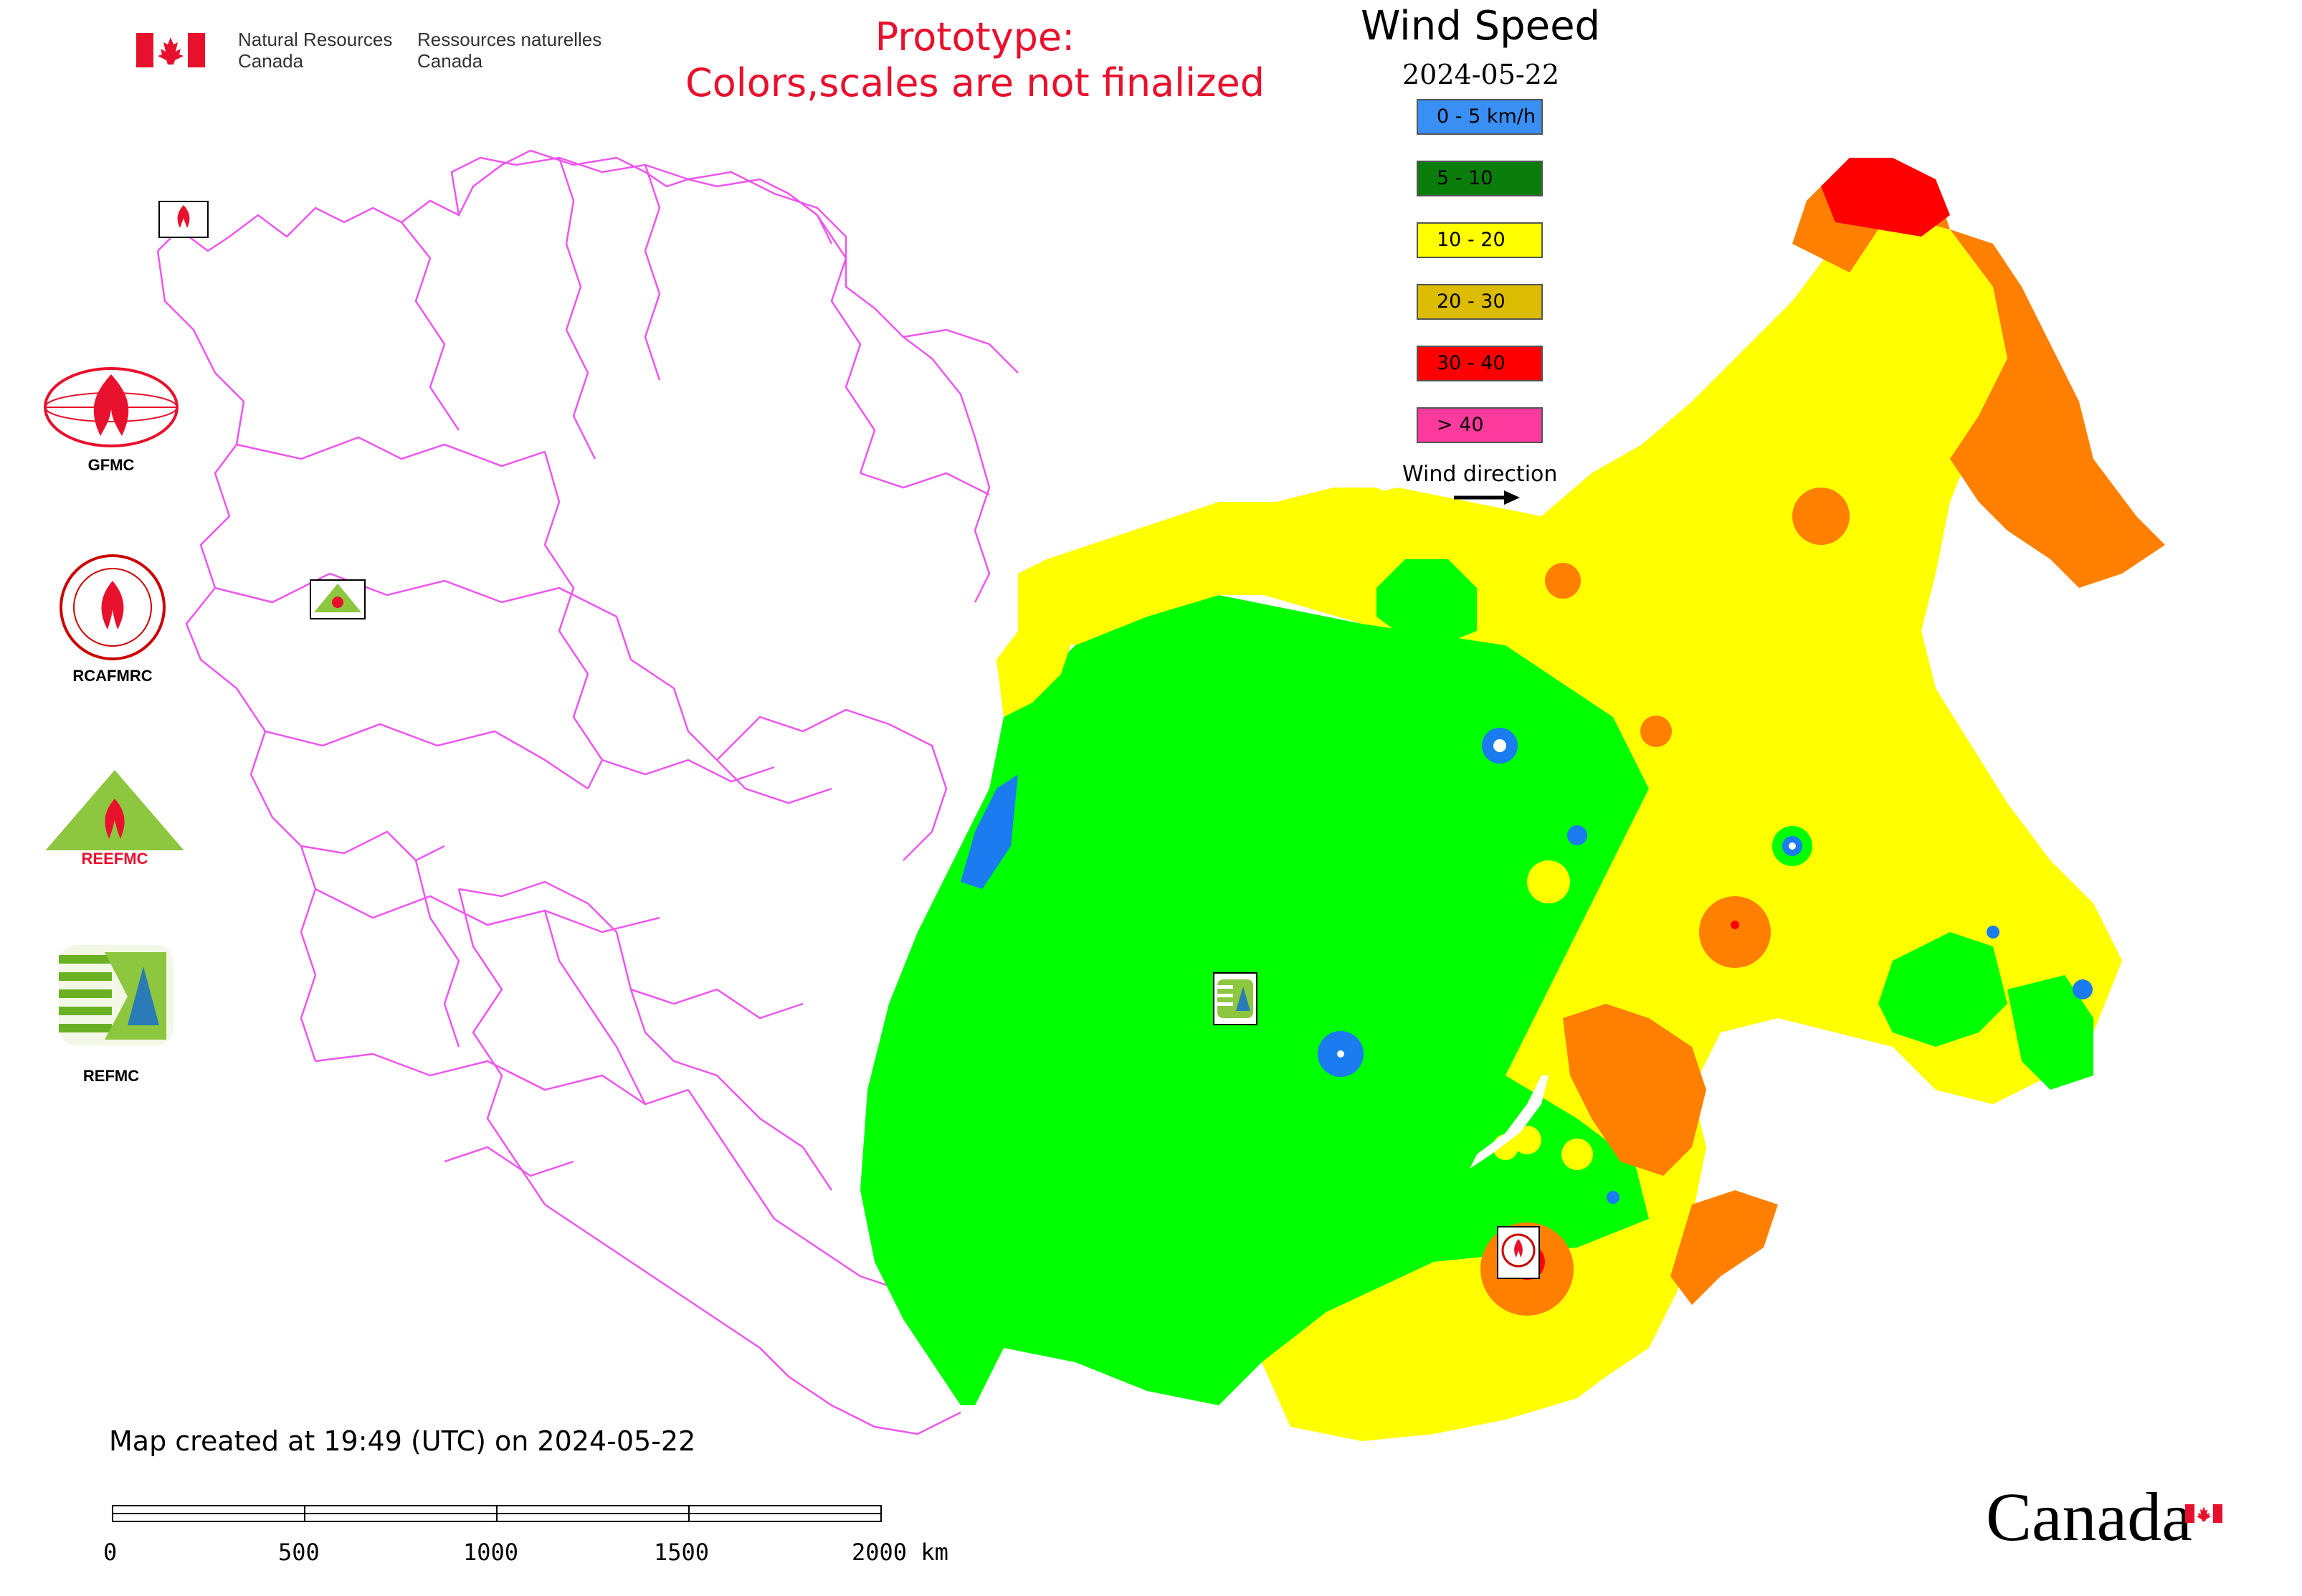 The image size is (2302, 1596). Describe the element at coordinates (170, 50) in the screenshot. I see `canada-flag-icon` at that location.